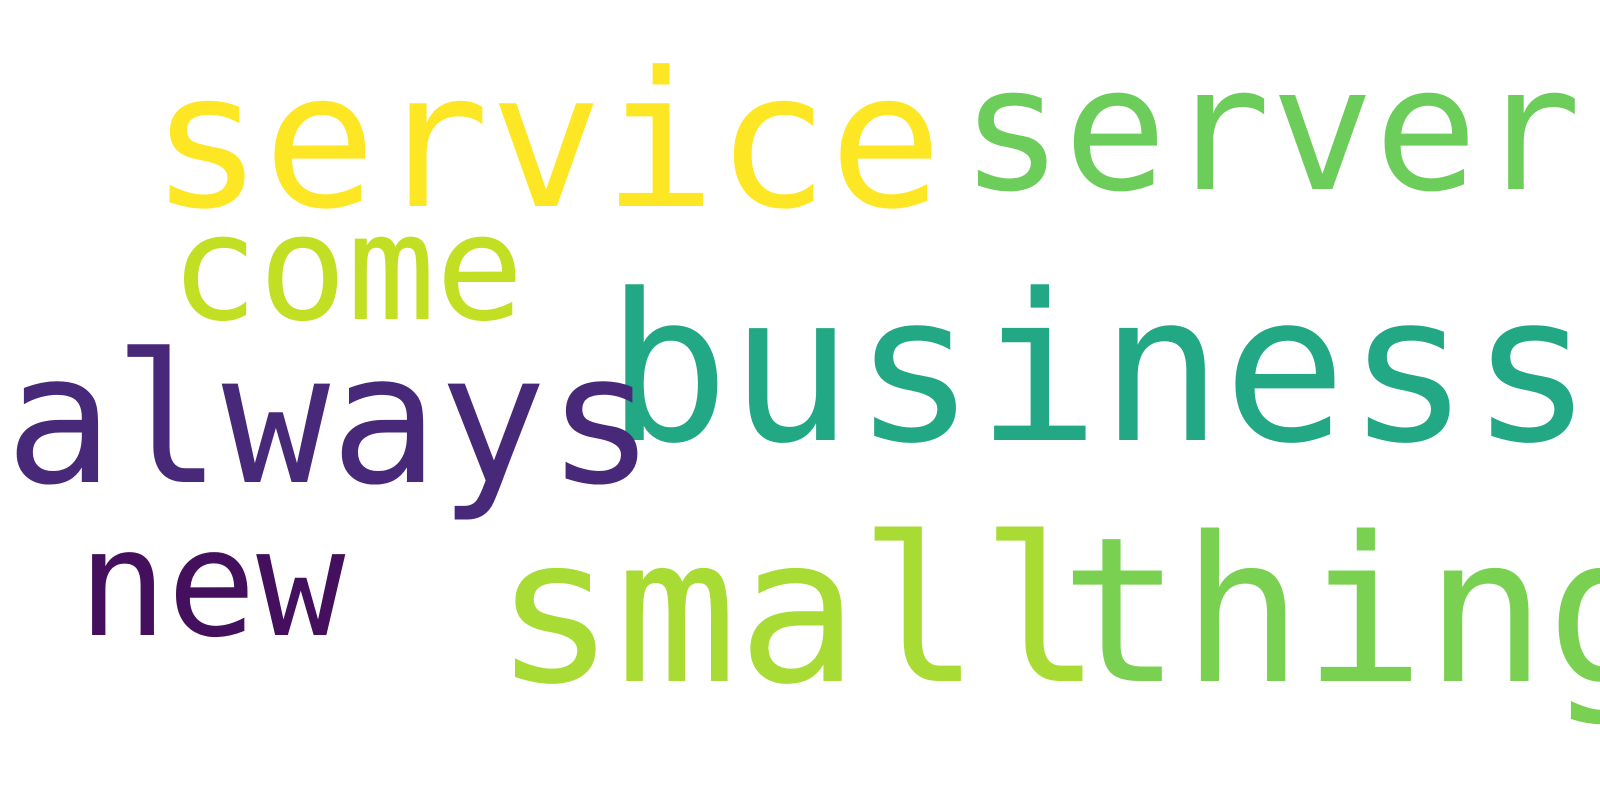 The width and height of the screenshot is (1600, 800). Describe the element at coordinates (330, 420) in the screenshot. I see `word-always: always` at that location.